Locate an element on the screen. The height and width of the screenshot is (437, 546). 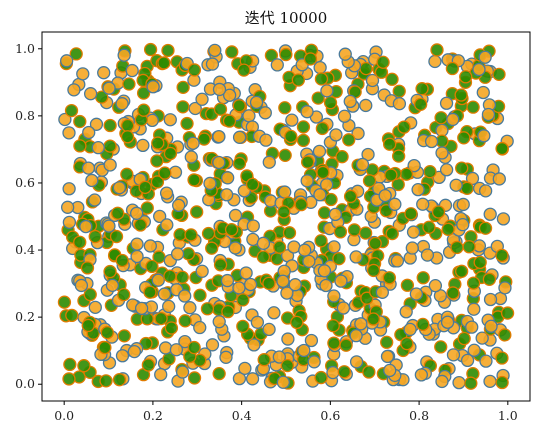
x-axis: 0.0 0.2 0.4 0.6 0.8 1.0 is located at coordinates (286, 412).